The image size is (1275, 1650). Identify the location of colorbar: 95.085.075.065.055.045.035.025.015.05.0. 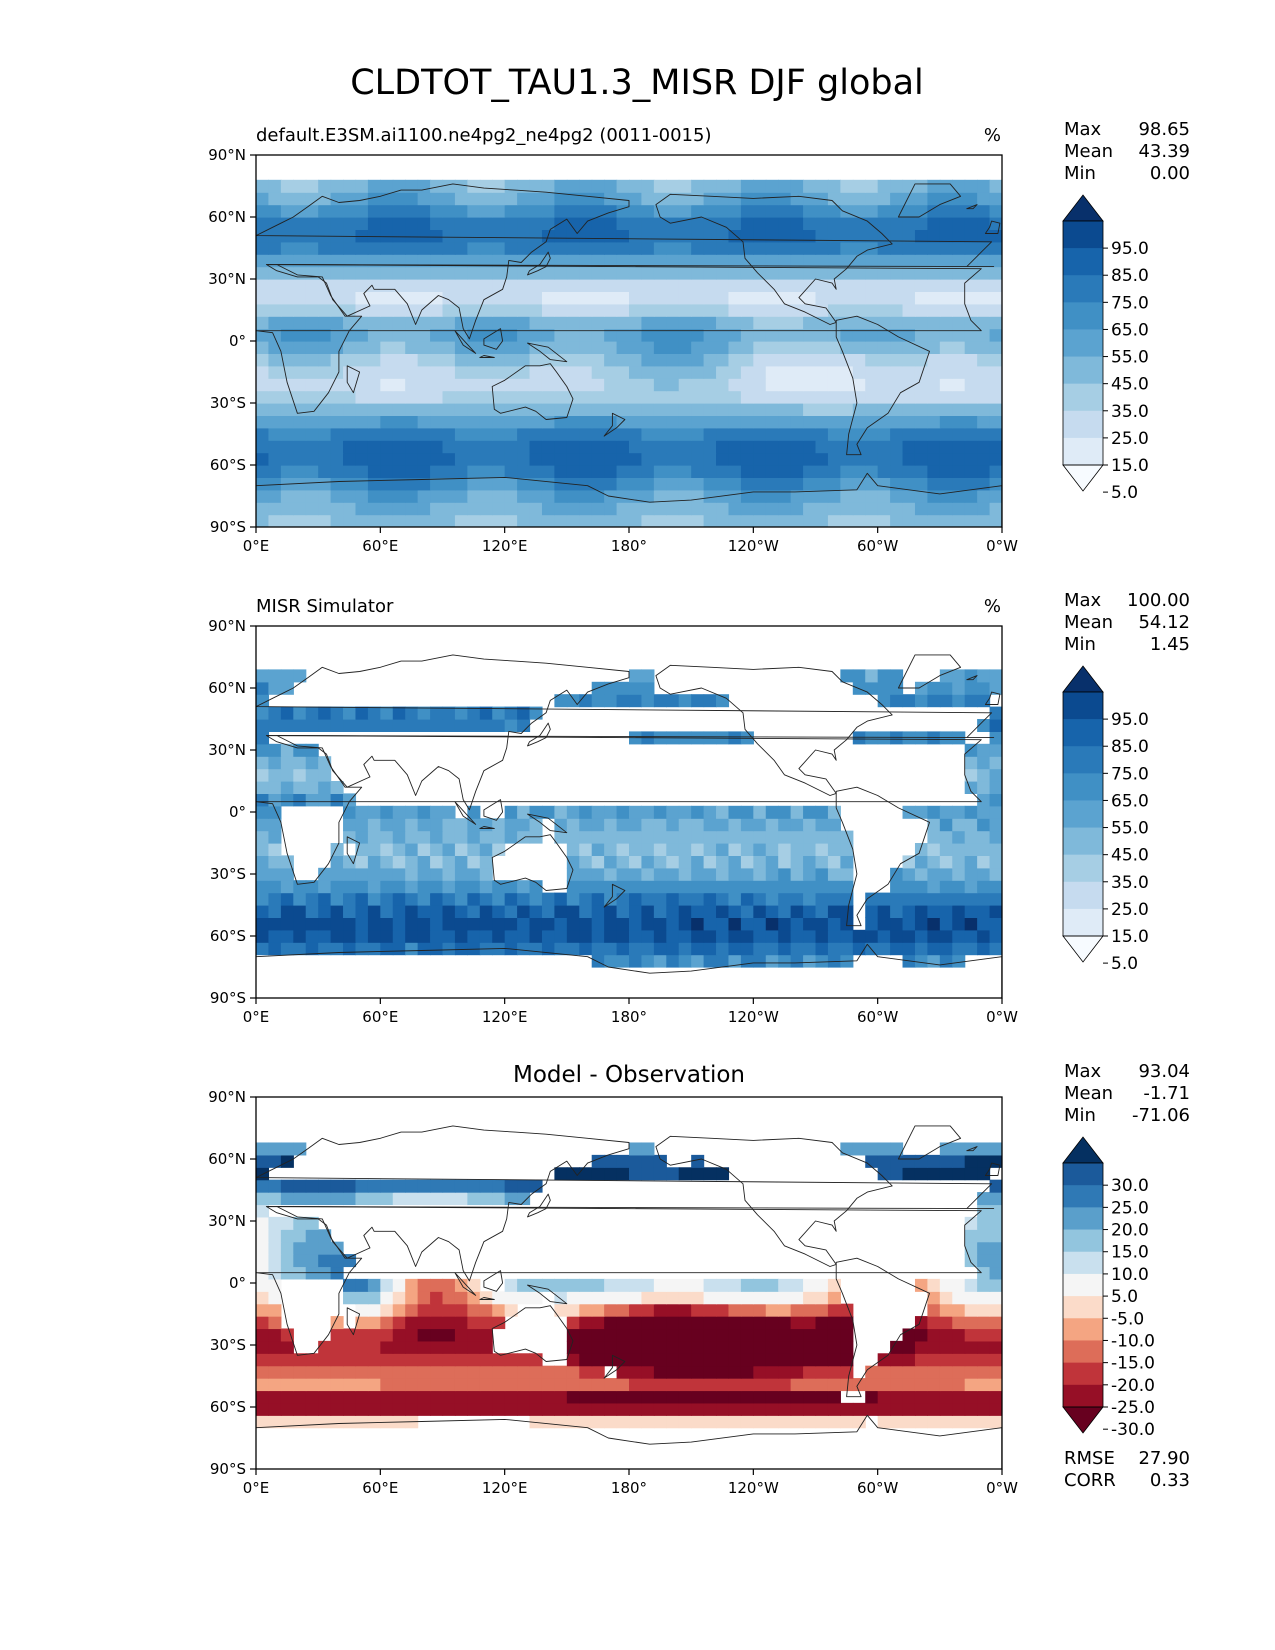
(1105, 819).